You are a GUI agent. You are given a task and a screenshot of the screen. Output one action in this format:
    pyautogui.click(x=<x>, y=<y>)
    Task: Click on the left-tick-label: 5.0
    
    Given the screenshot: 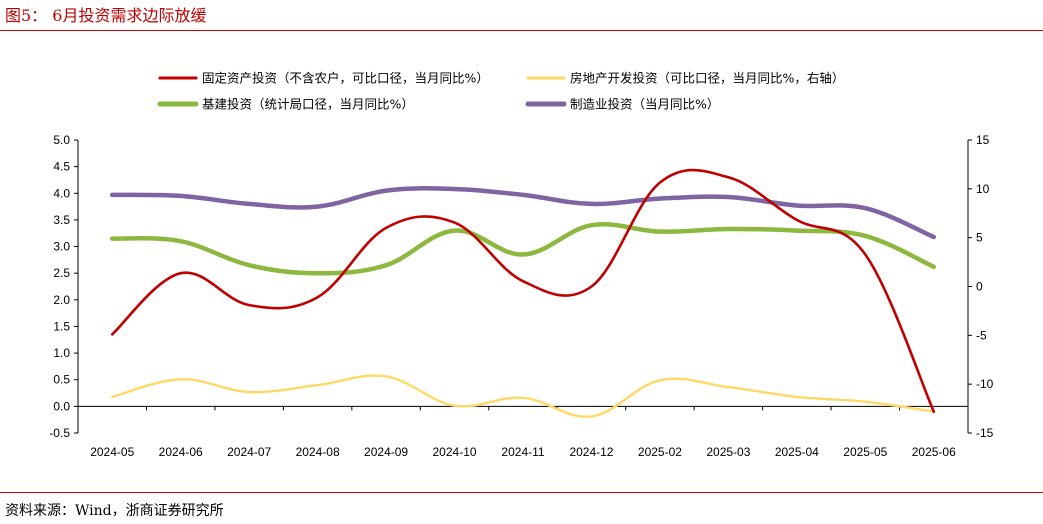 What is the action you would take?
    pyautogui.click(x=61, y=140)
    